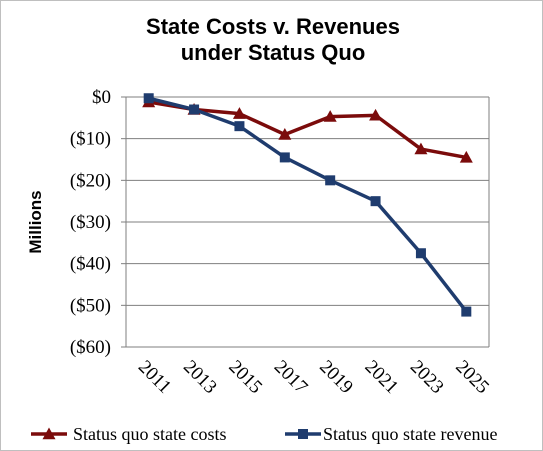 The image size is (543, 451). I want to click on y-axis-ticks: $0 ($10) ($20) ($30) ($40) ($50) ($60), so click(90, 222).